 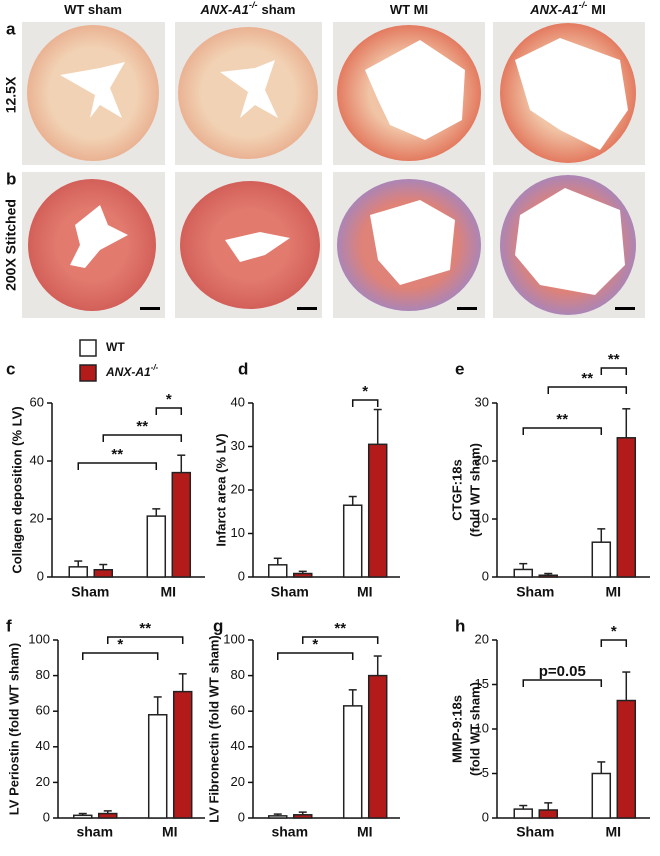 What do you see at coordinates (11, 178) in the screenshot?
I see `panel-label: b` at bounding box center [11, 178].